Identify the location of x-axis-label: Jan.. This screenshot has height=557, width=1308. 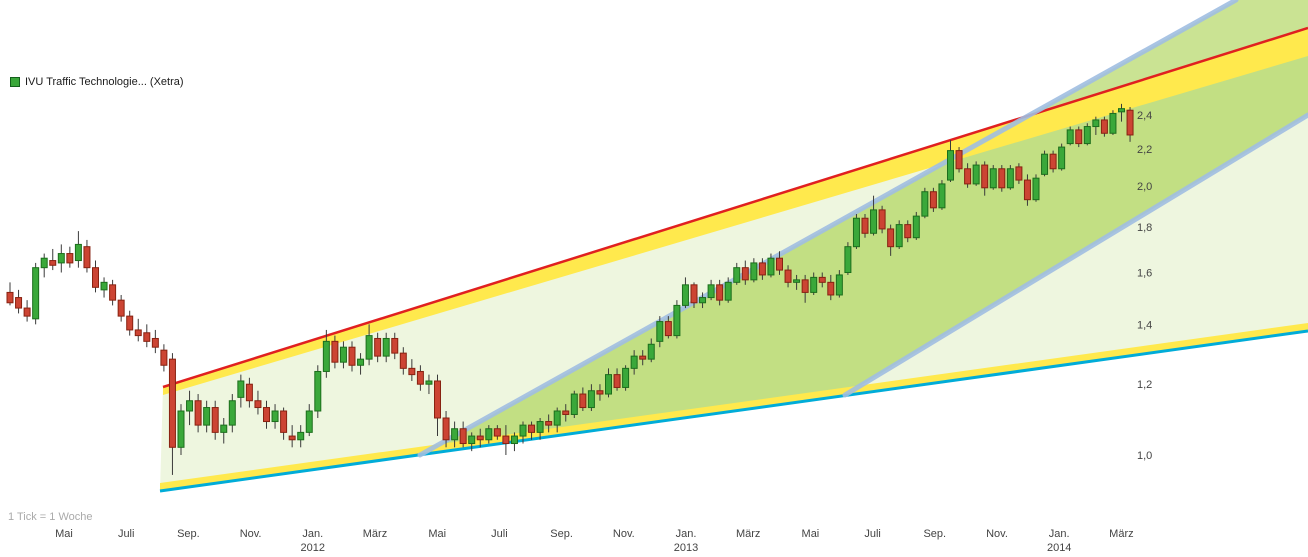
(686, 534).